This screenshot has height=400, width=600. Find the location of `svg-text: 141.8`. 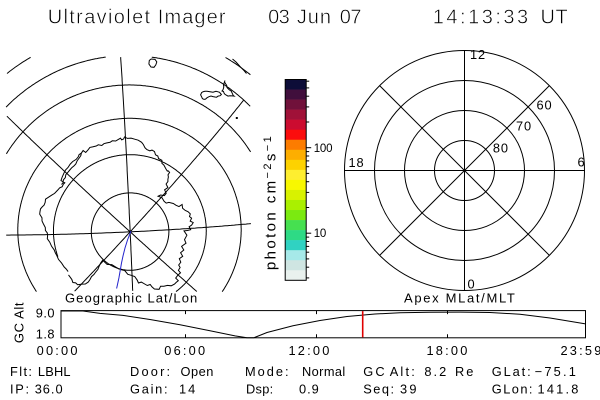

svg-text: 141.8 is located at coordinates (559, 388).